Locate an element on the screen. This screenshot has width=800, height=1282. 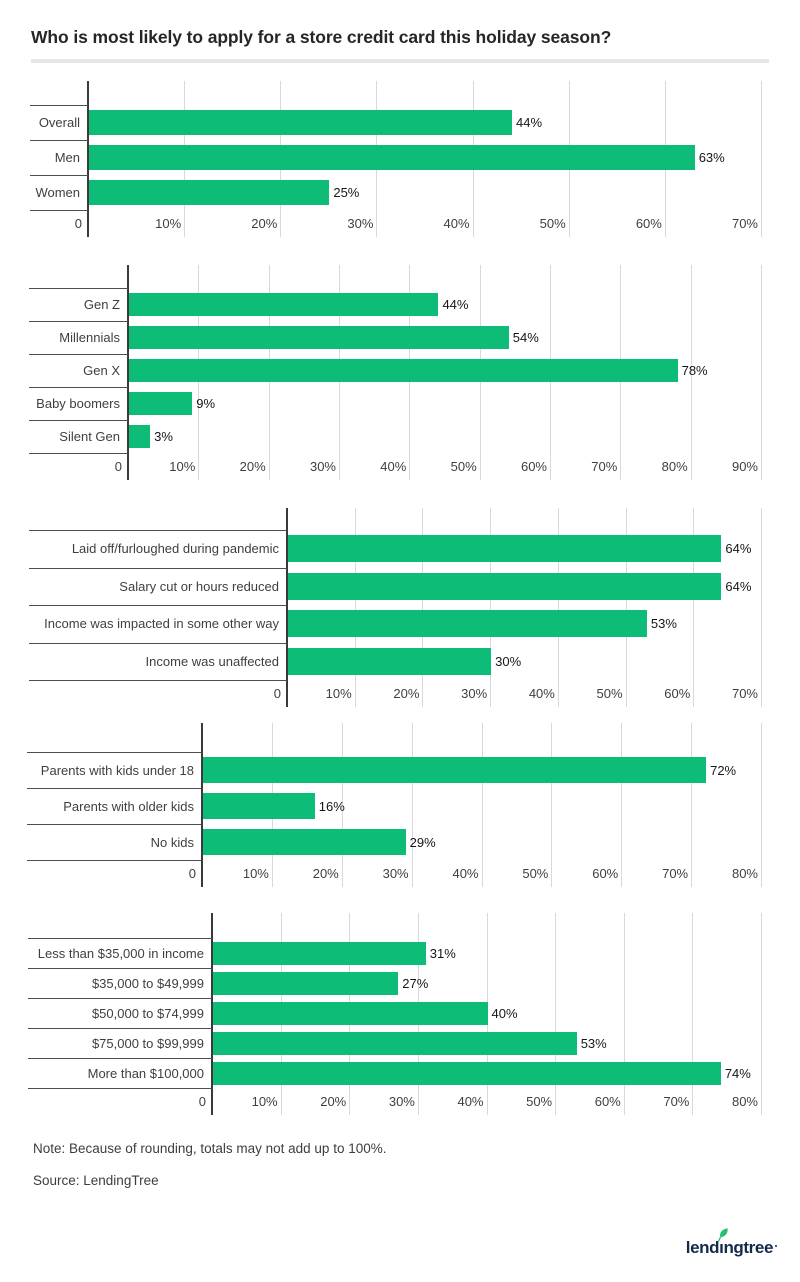
value-label: 78% is located at coordinates (694, 370).